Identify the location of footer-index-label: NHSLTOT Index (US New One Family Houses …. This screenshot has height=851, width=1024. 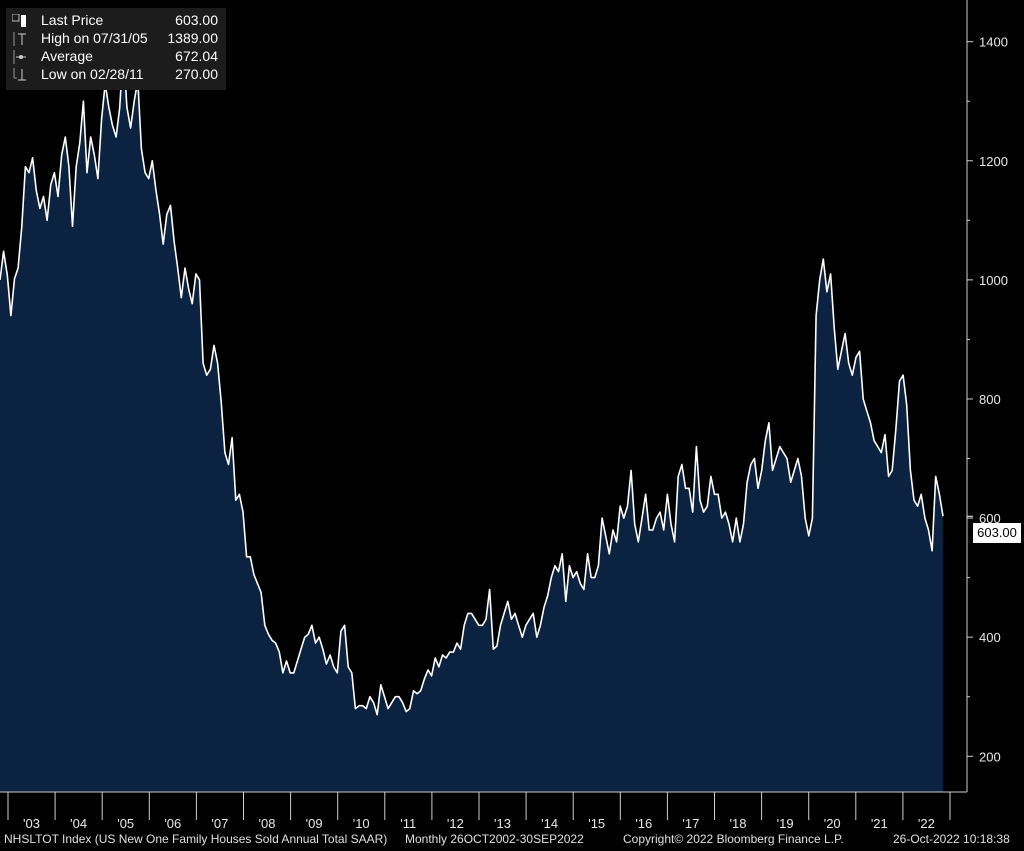
(196, 839).